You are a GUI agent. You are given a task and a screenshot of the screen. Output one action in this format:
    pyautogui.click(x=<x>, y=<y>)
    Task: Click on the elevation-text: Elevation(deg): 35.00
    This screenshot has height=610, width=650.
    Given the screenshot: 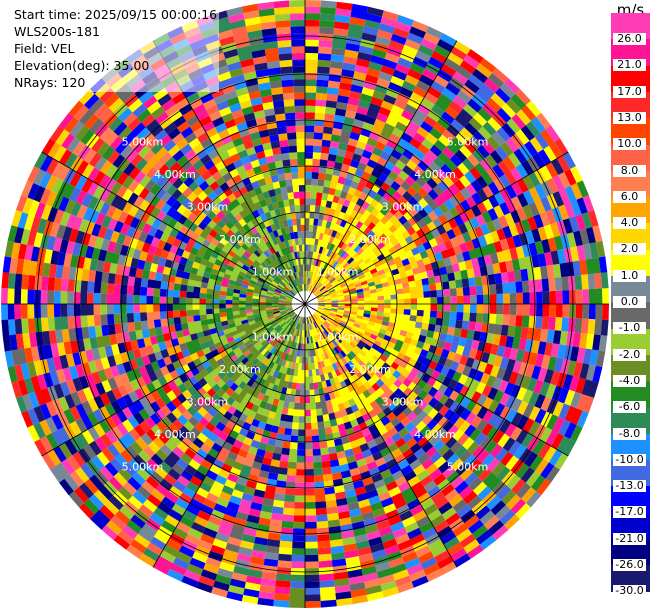 What is the action you would take?
    pyautogui.click(x=82, y=65)
    